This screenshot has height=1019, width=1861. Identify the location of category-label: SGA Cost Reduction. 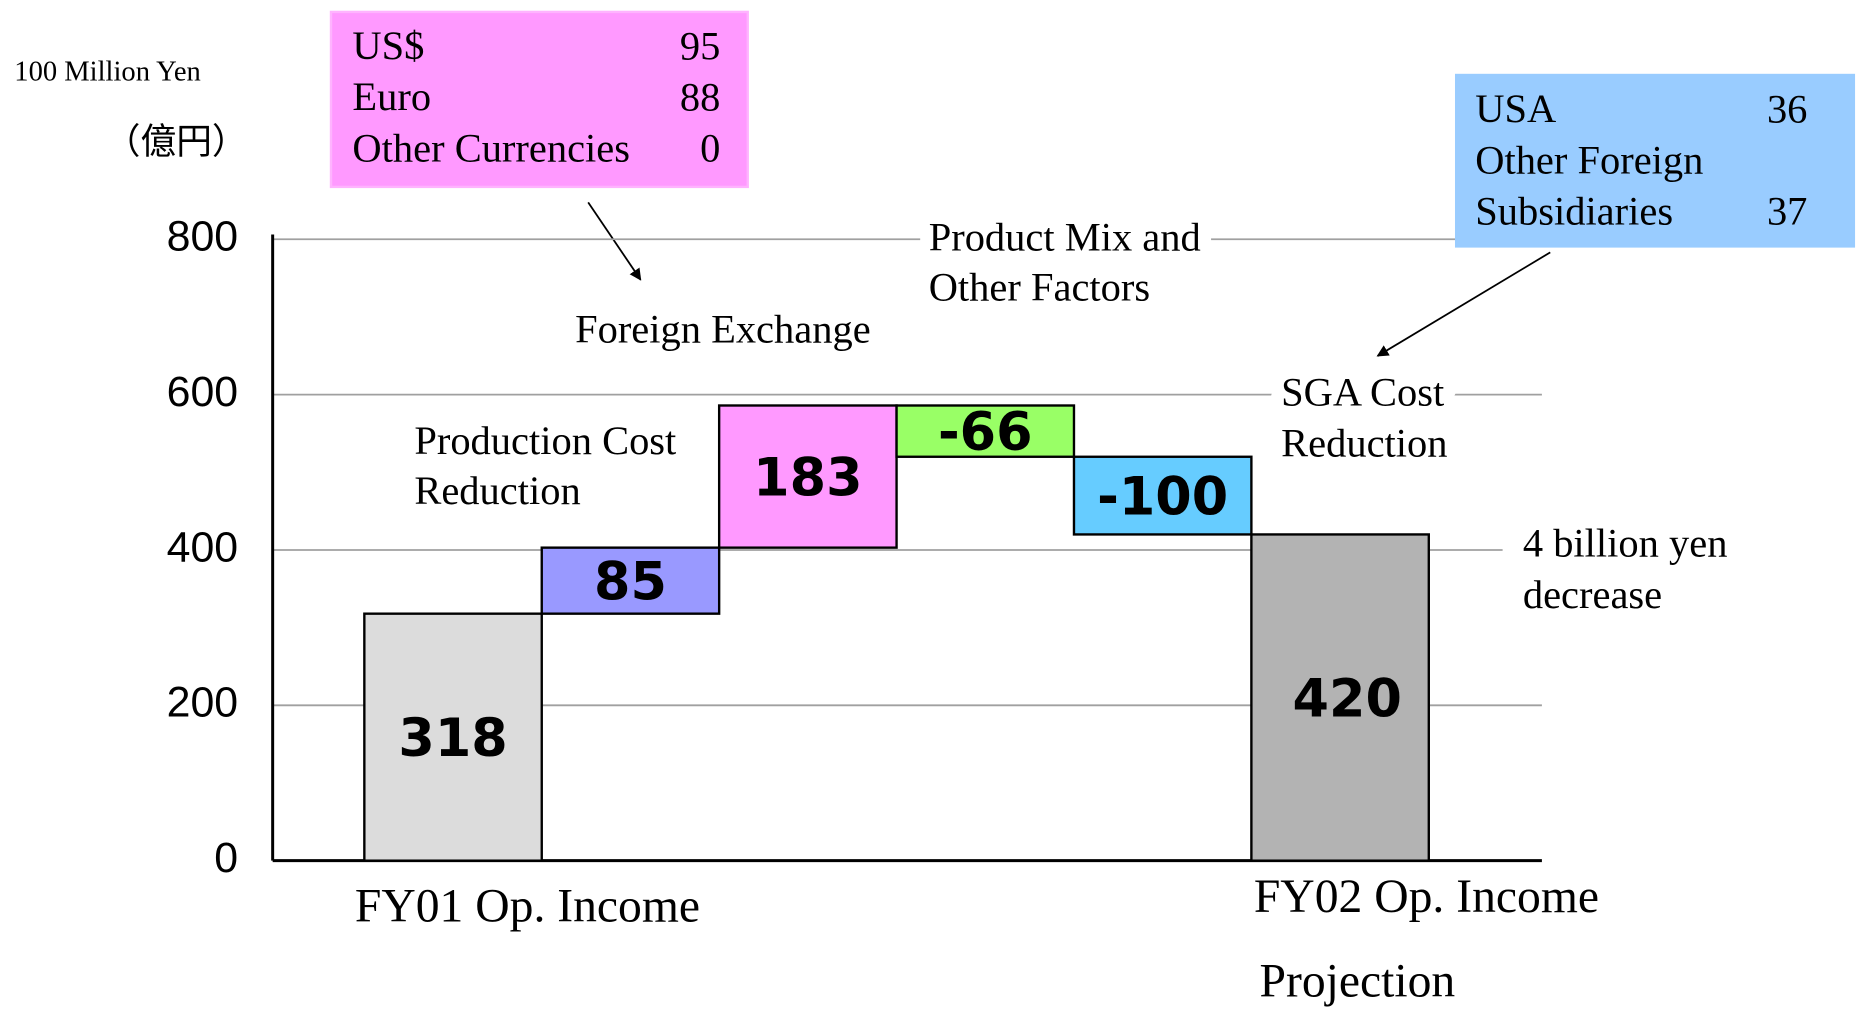
(1364, 418).